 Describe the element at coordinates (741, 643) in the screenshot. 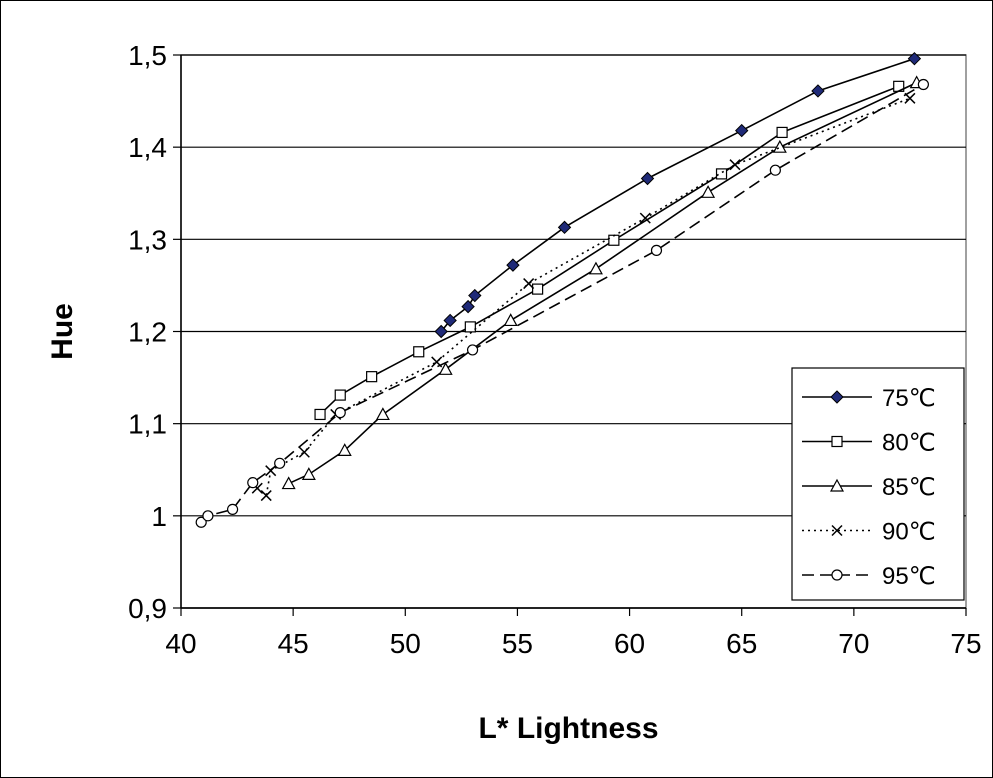

I see `x-tick-label: 65` at that location.